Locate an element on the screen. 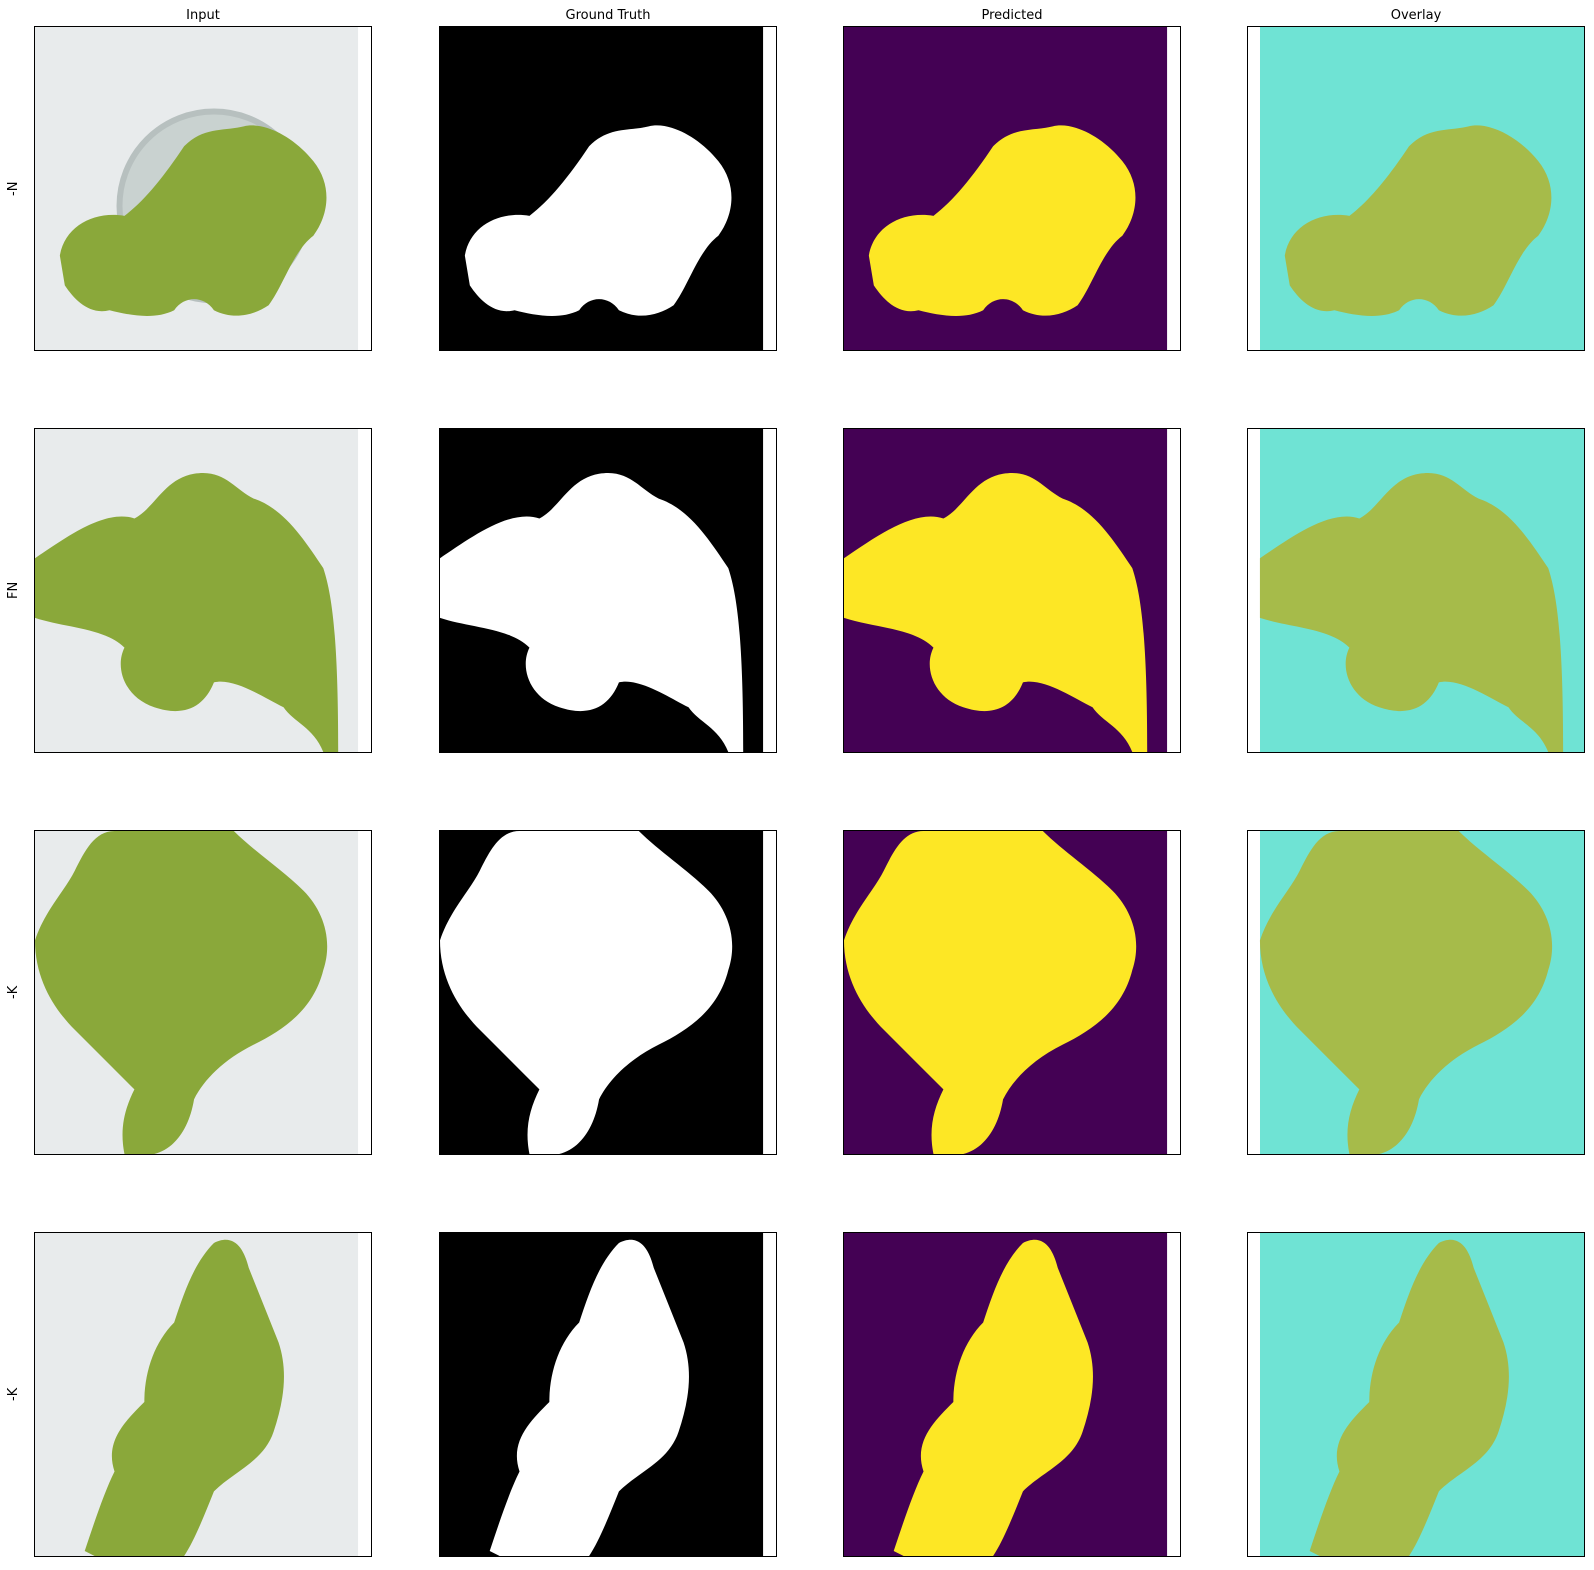  panel-row4-predicted is located at coordinates (1012, 1394).